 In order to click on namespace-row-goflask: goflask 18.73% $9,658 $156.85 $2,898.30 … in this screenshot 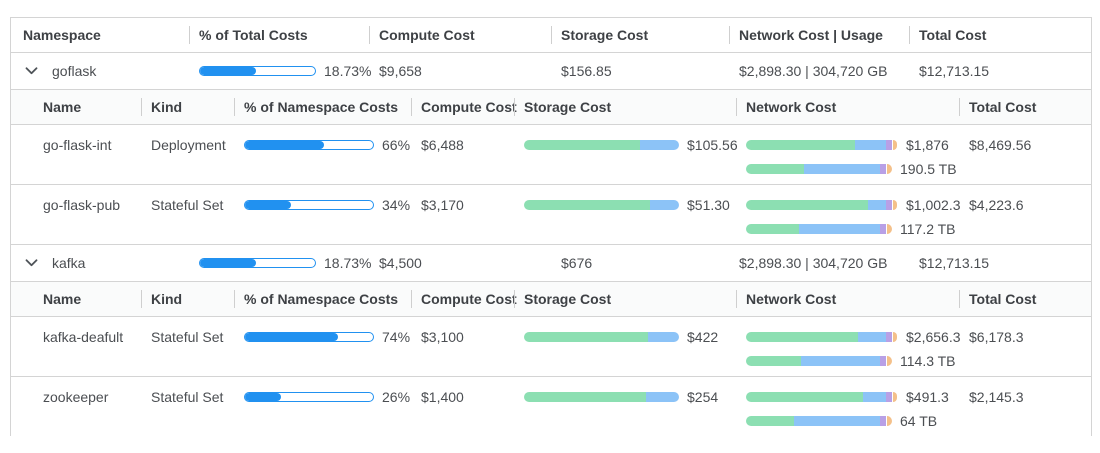, I will do `click(551, 71)`.